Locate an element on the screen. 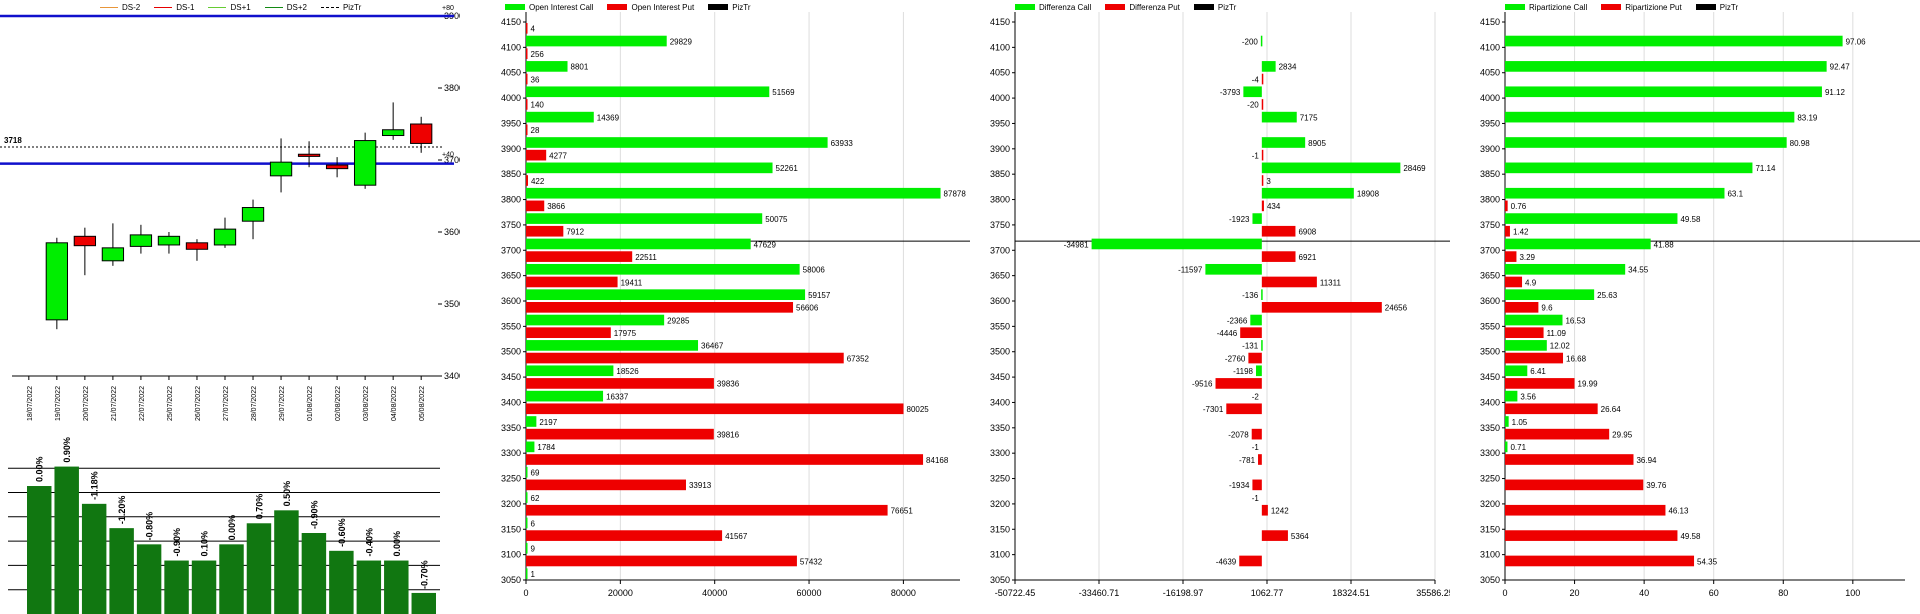 This screenshot has width=1920, height=614. bar-value-label: 83.19 is located at coordinates (1807, 117).